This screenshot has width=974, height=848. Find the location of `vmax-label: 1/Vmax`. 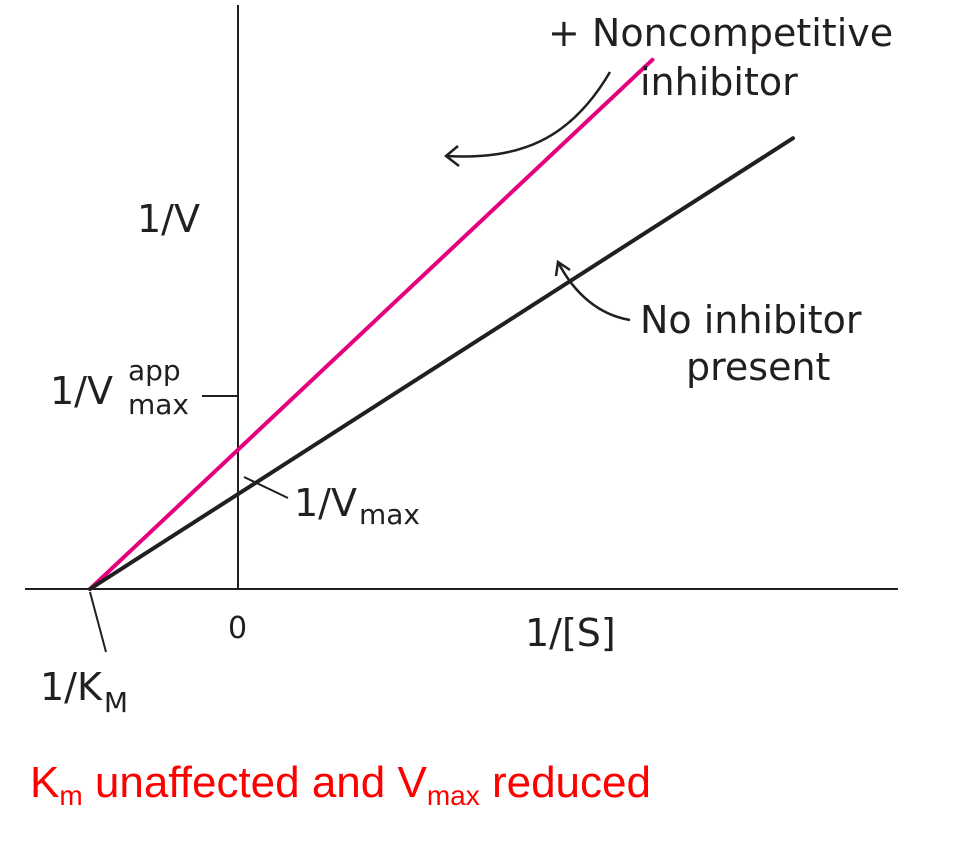

vmax-label: 1/Vmax is located at coordinates (357, 506).